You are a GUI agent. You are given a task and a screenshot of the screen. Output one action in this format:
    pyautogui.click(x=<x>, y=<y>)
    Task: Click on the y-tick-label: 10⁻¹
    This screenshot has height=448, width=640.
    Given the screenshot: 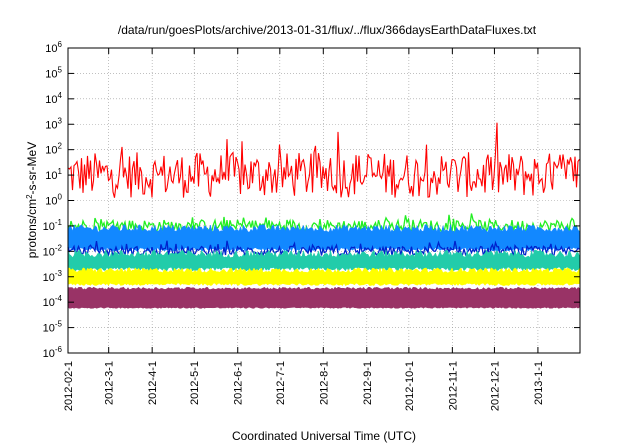 What is the action you would take?
    pyautogui.click(x=53, y=225)
    